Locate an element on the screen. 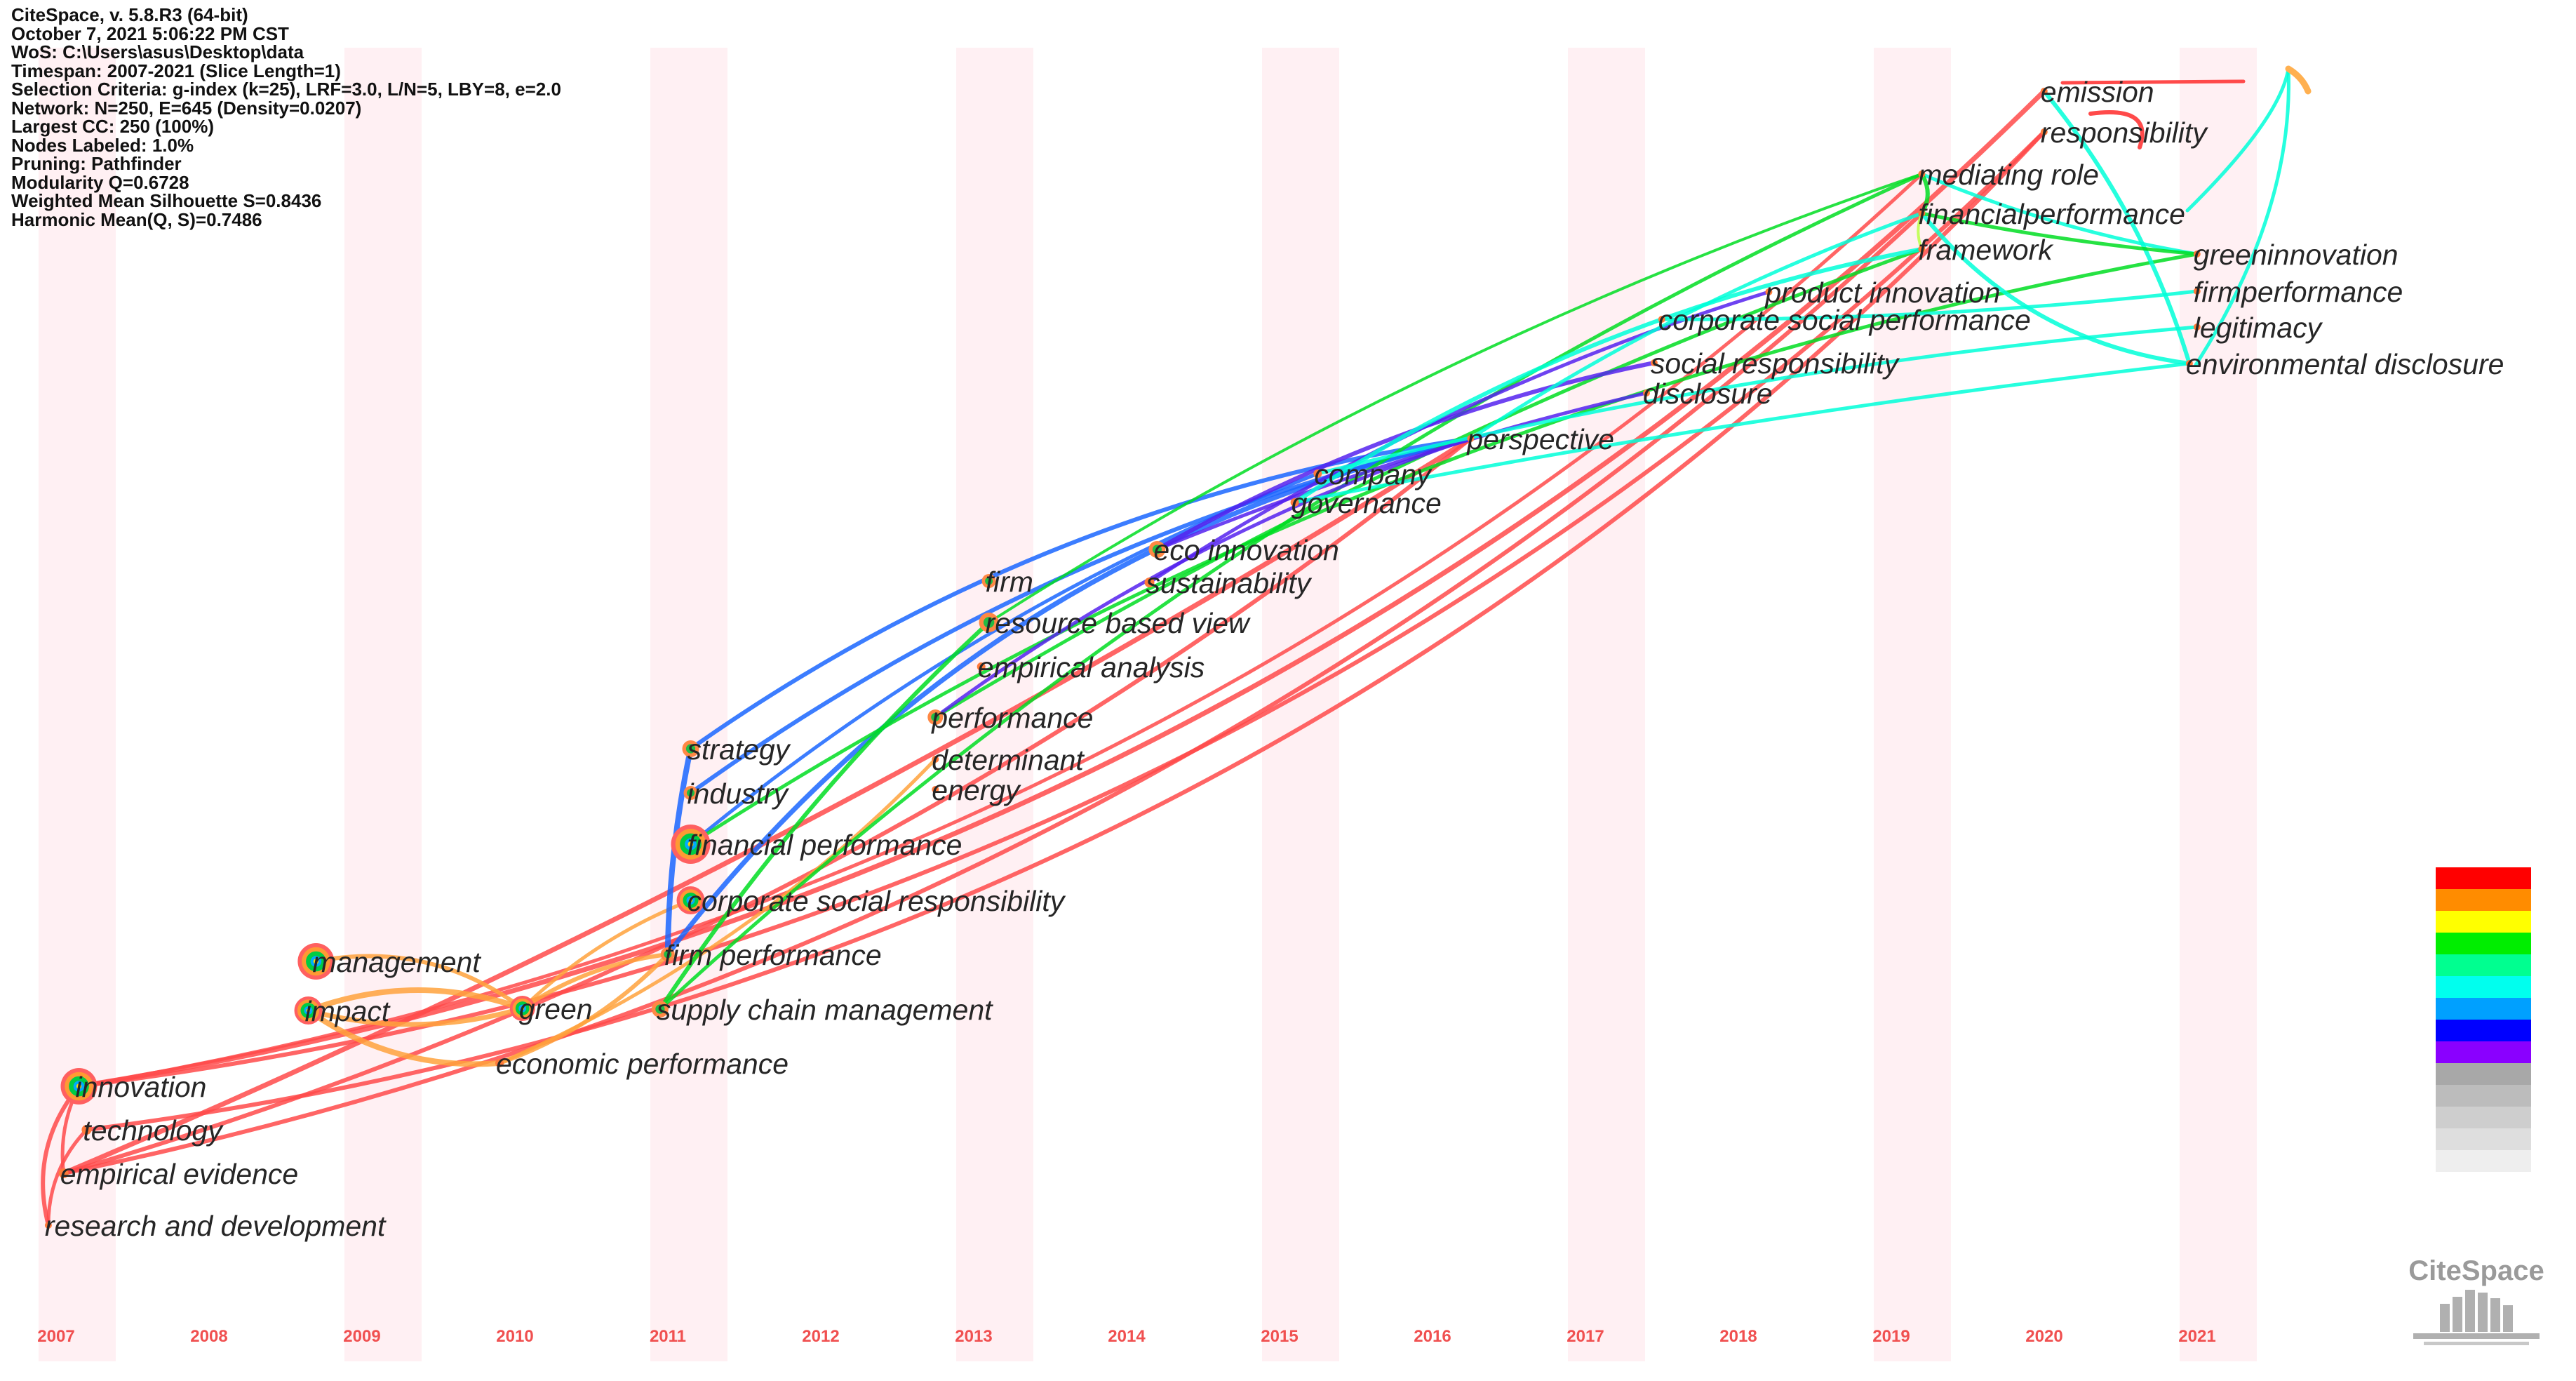 Image resolution: width=2576 pixels, height=1381 pixels. node-governance is located at coordinates (1294, 503).